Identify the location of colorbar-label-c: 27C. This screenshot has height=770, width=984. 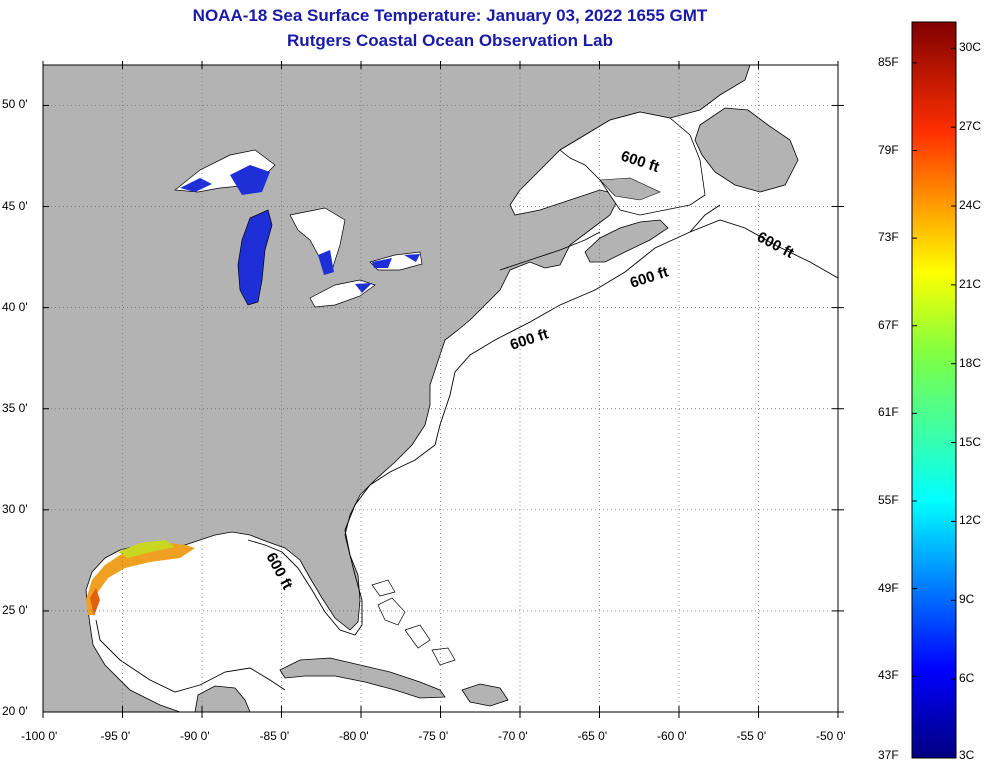
(970, 126).